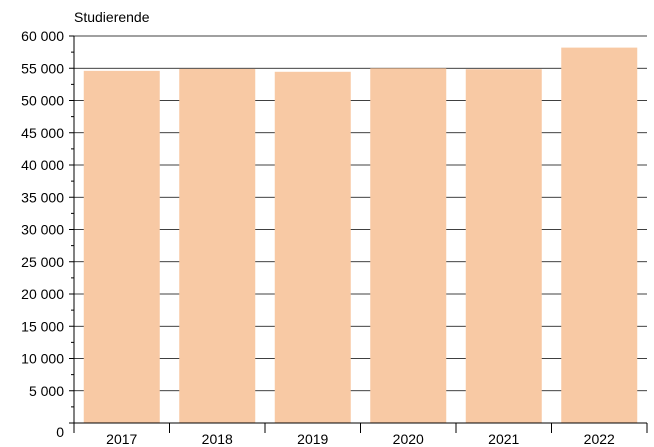 This screenshot has height=447, width=654. What do you see at coordinates (42, 262) in the screenshot?
I see `y-tick-label: 25 000` at bounding box center [42, 262].